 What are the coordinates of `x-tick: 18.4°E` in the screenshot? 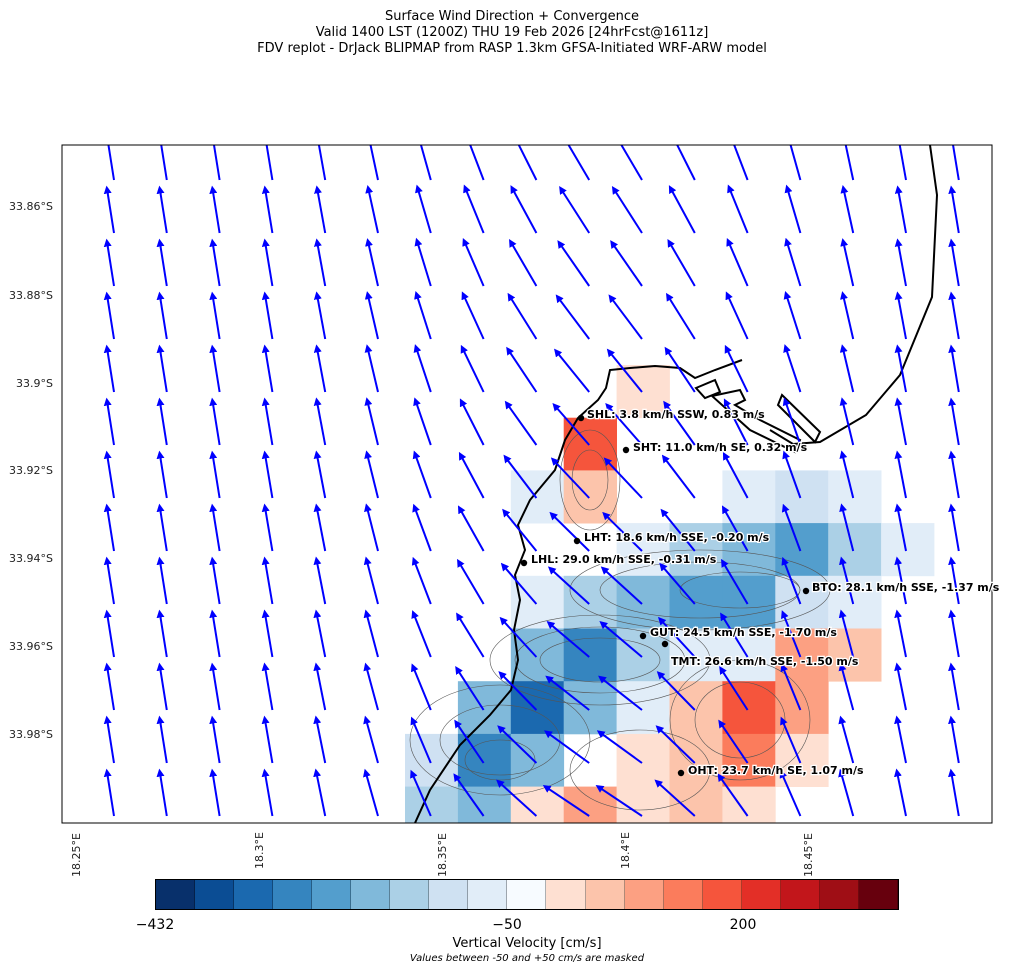 It's located at (625, 850).